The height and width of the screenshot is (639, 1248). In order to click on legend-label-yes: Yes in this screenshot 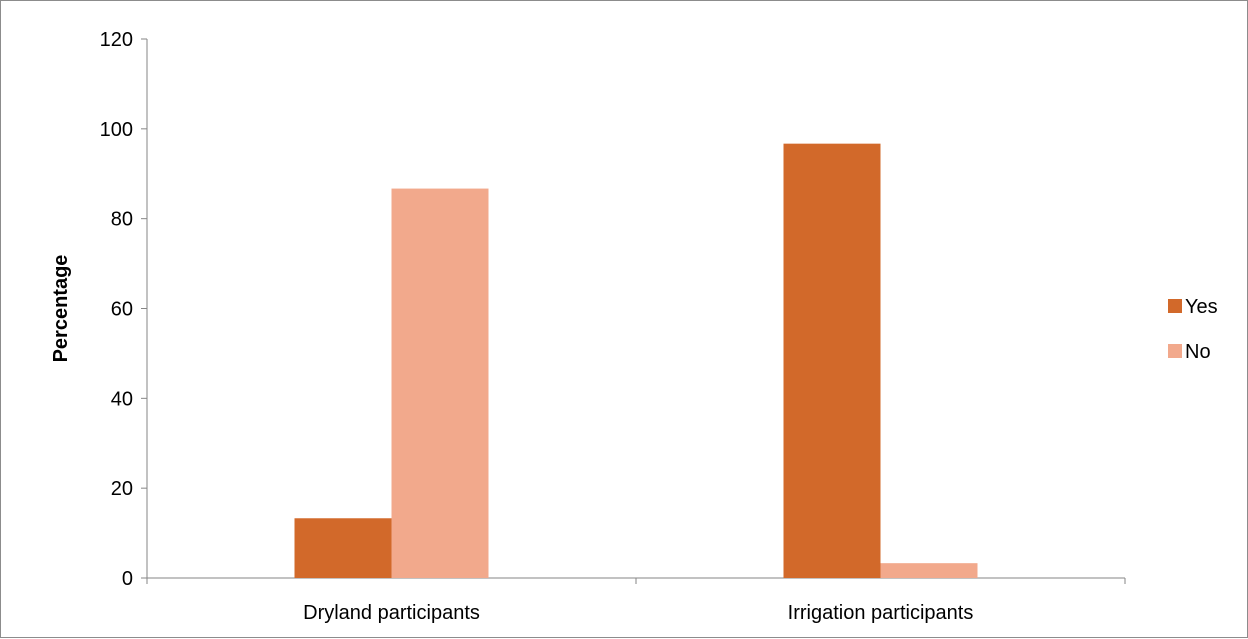, I will do `click(1201, 307)`.